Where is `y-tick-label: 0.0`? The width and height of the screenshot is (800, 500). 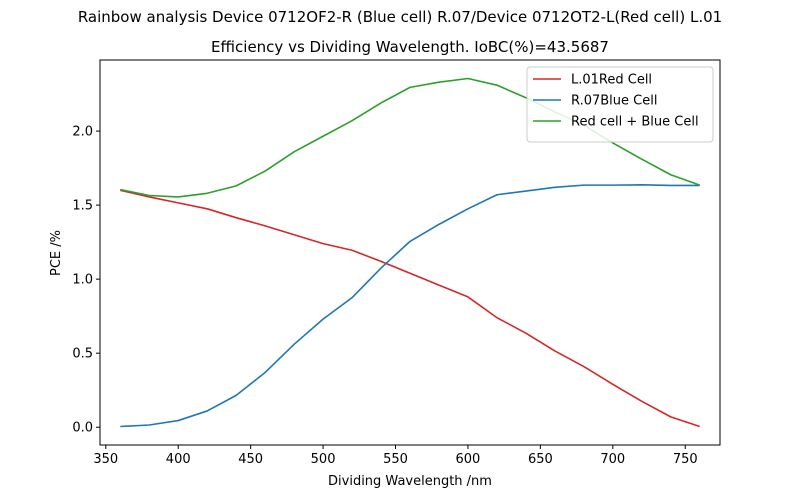
y-tick-label: 0.0 is located at coordinates (82, 428).